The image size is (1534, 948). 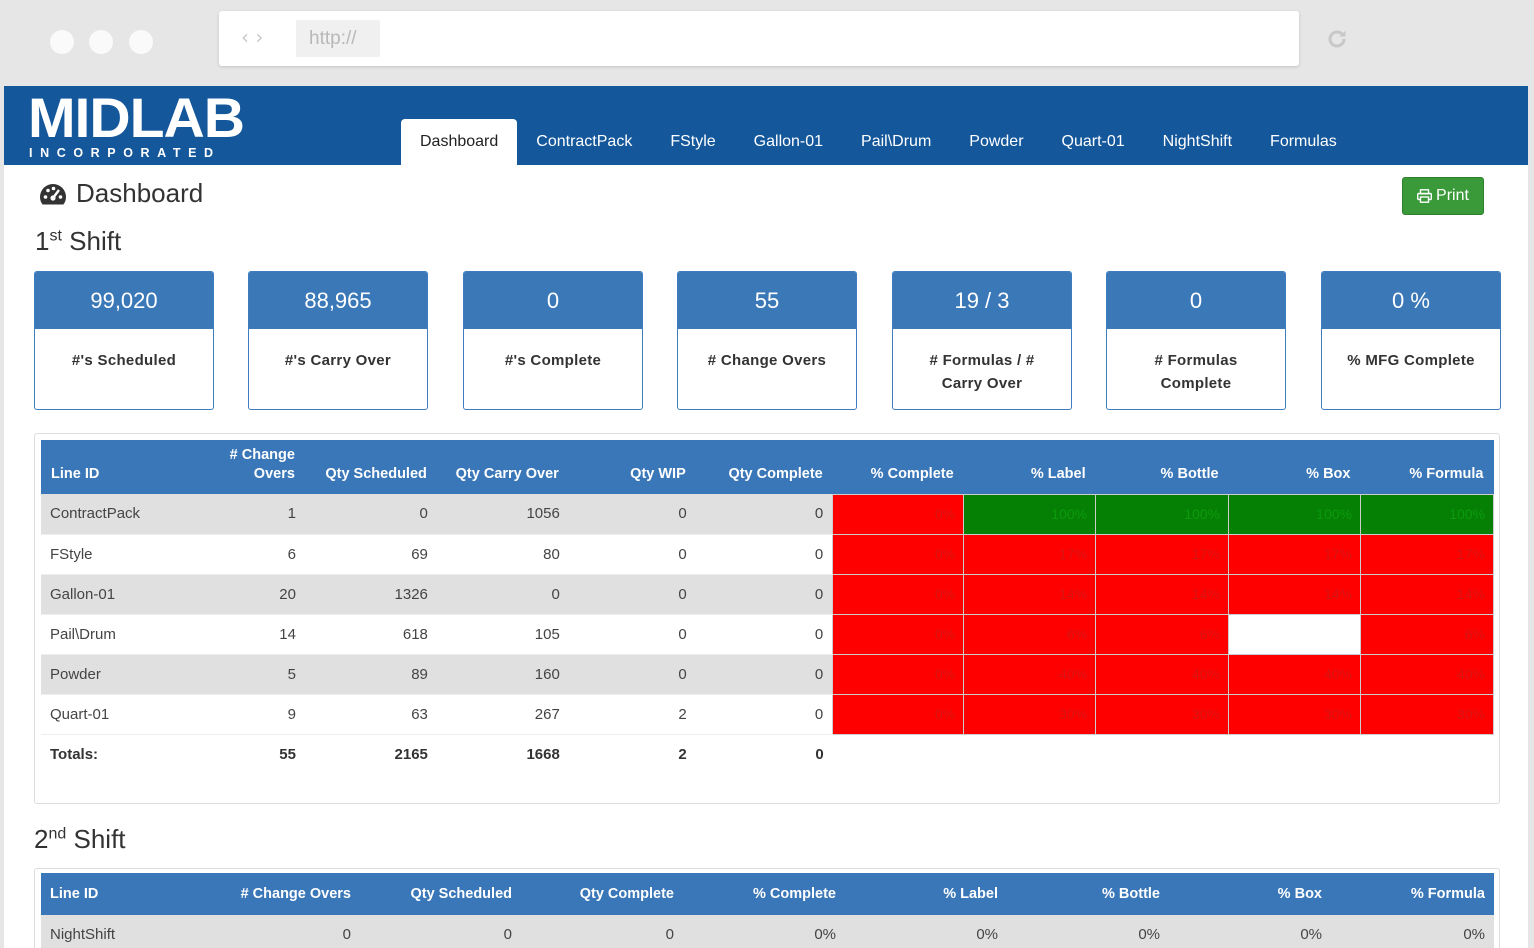 I want to click on stat-card-complete: 0 #'s Complete, so click(x=553, y=340).